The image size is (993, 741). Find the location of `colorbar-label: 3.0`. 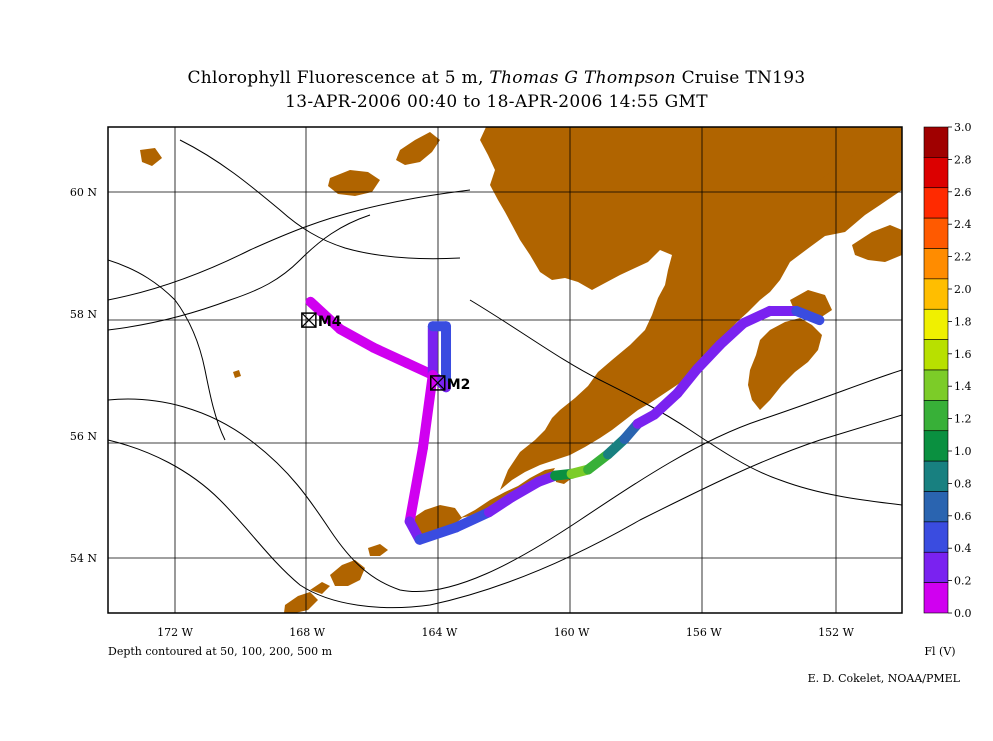

colorbar-label: 3.0 is located at coordinates (963, 127).